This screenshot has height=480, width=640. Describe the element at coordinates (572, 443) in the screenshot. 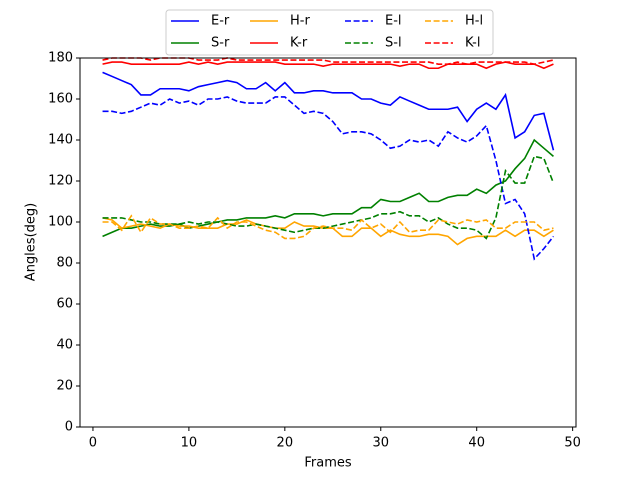

I see `x-tick-label: 50` at that location.